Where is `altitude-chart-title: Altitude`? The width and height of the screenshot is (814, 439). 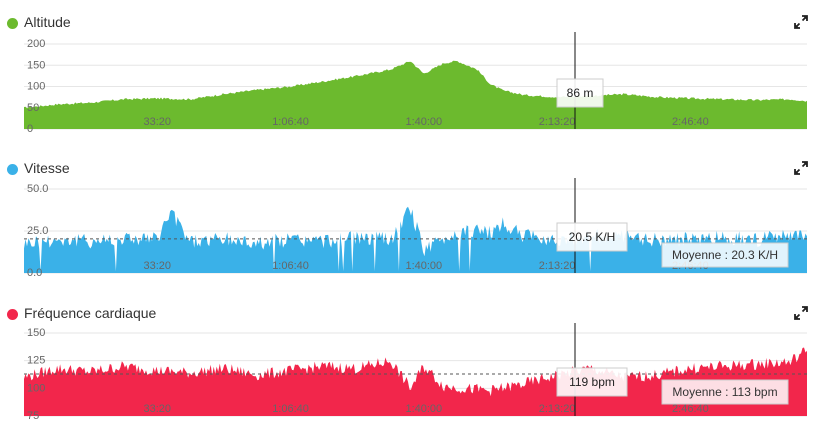
altitude-chart-title: Altitude is located at coordinates (47, 22).